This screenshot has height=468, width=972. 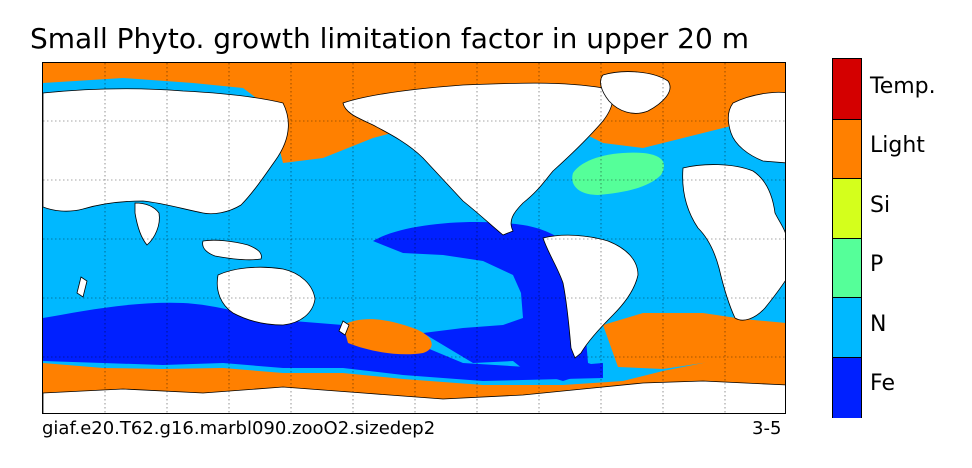 What do you see at coordinates (767, 428) in the screenshot?
I see `period-caption: 3-5` at bounding box center [767, 428].